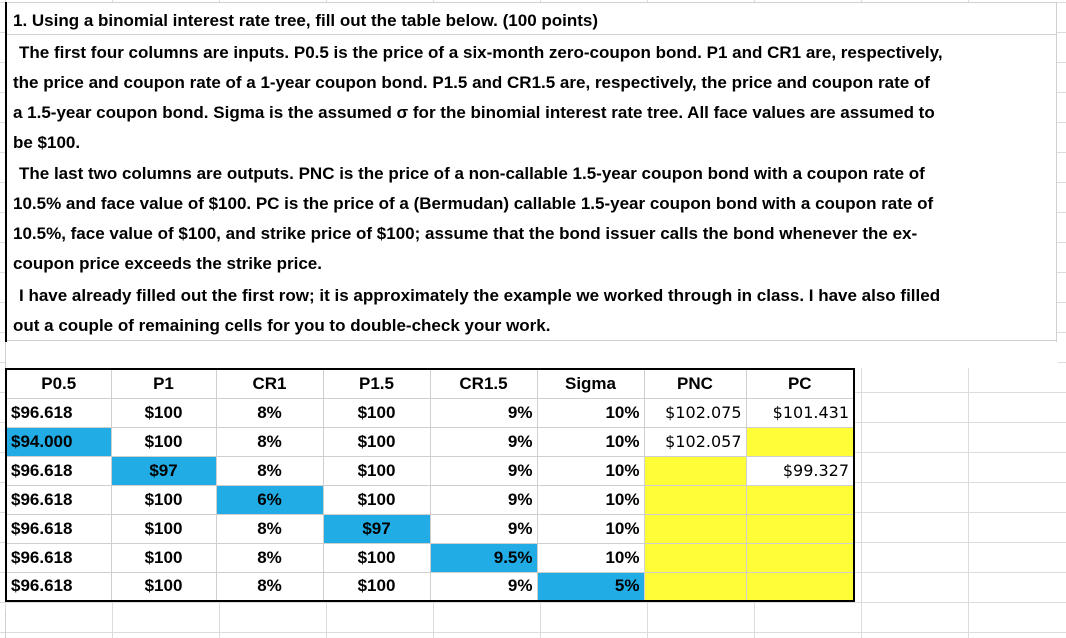 This screenshot has width=1066, height=638. I want to click on table-row: $96.618 $100 6% $100 9% 10%, so click(430, 500).